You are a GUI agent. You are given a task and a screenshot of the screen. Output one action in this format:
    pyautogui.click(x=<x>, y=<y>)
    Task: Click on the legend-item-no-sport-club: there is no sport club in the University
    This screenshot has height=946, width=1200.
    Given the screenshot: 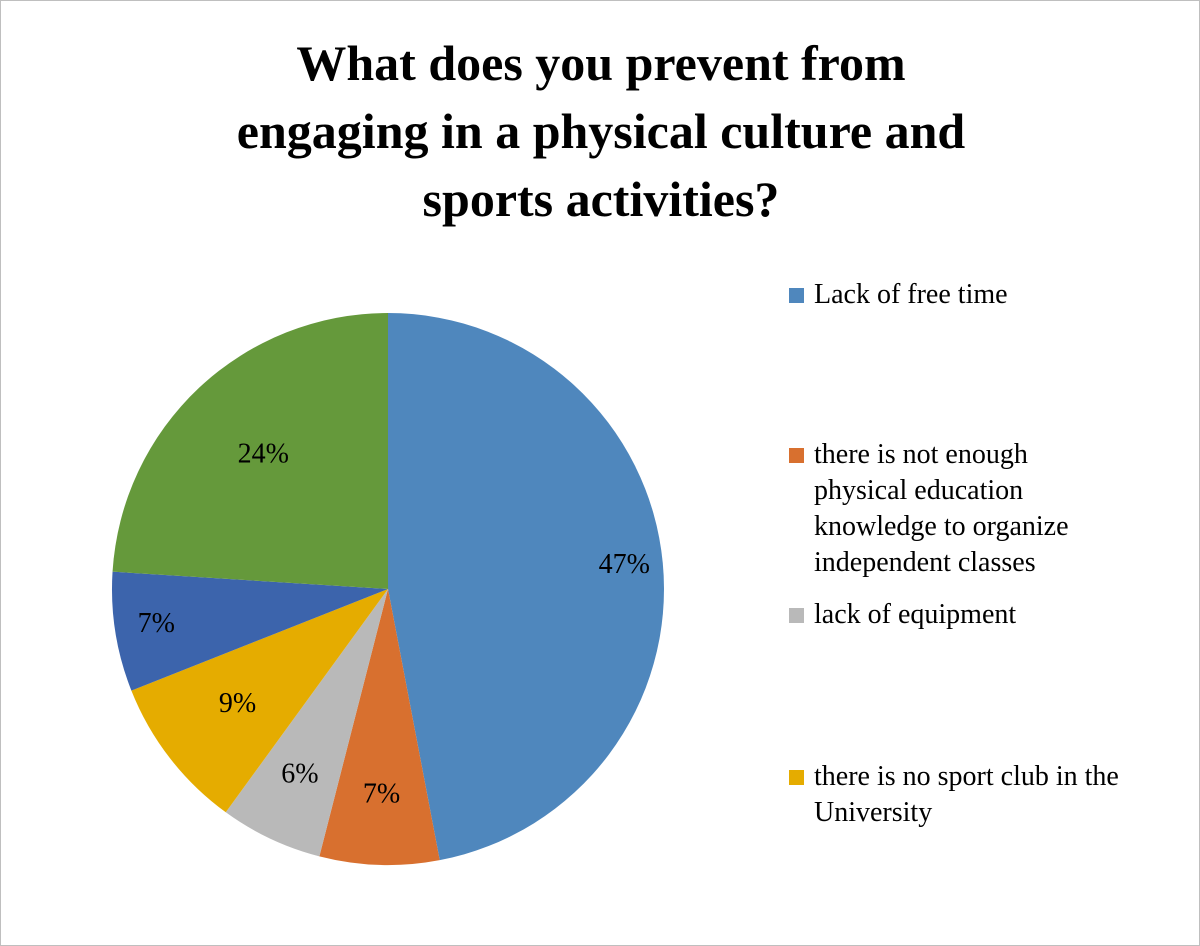 What is the action you would take?
    pyautogui.click(x=989, y=795)
    